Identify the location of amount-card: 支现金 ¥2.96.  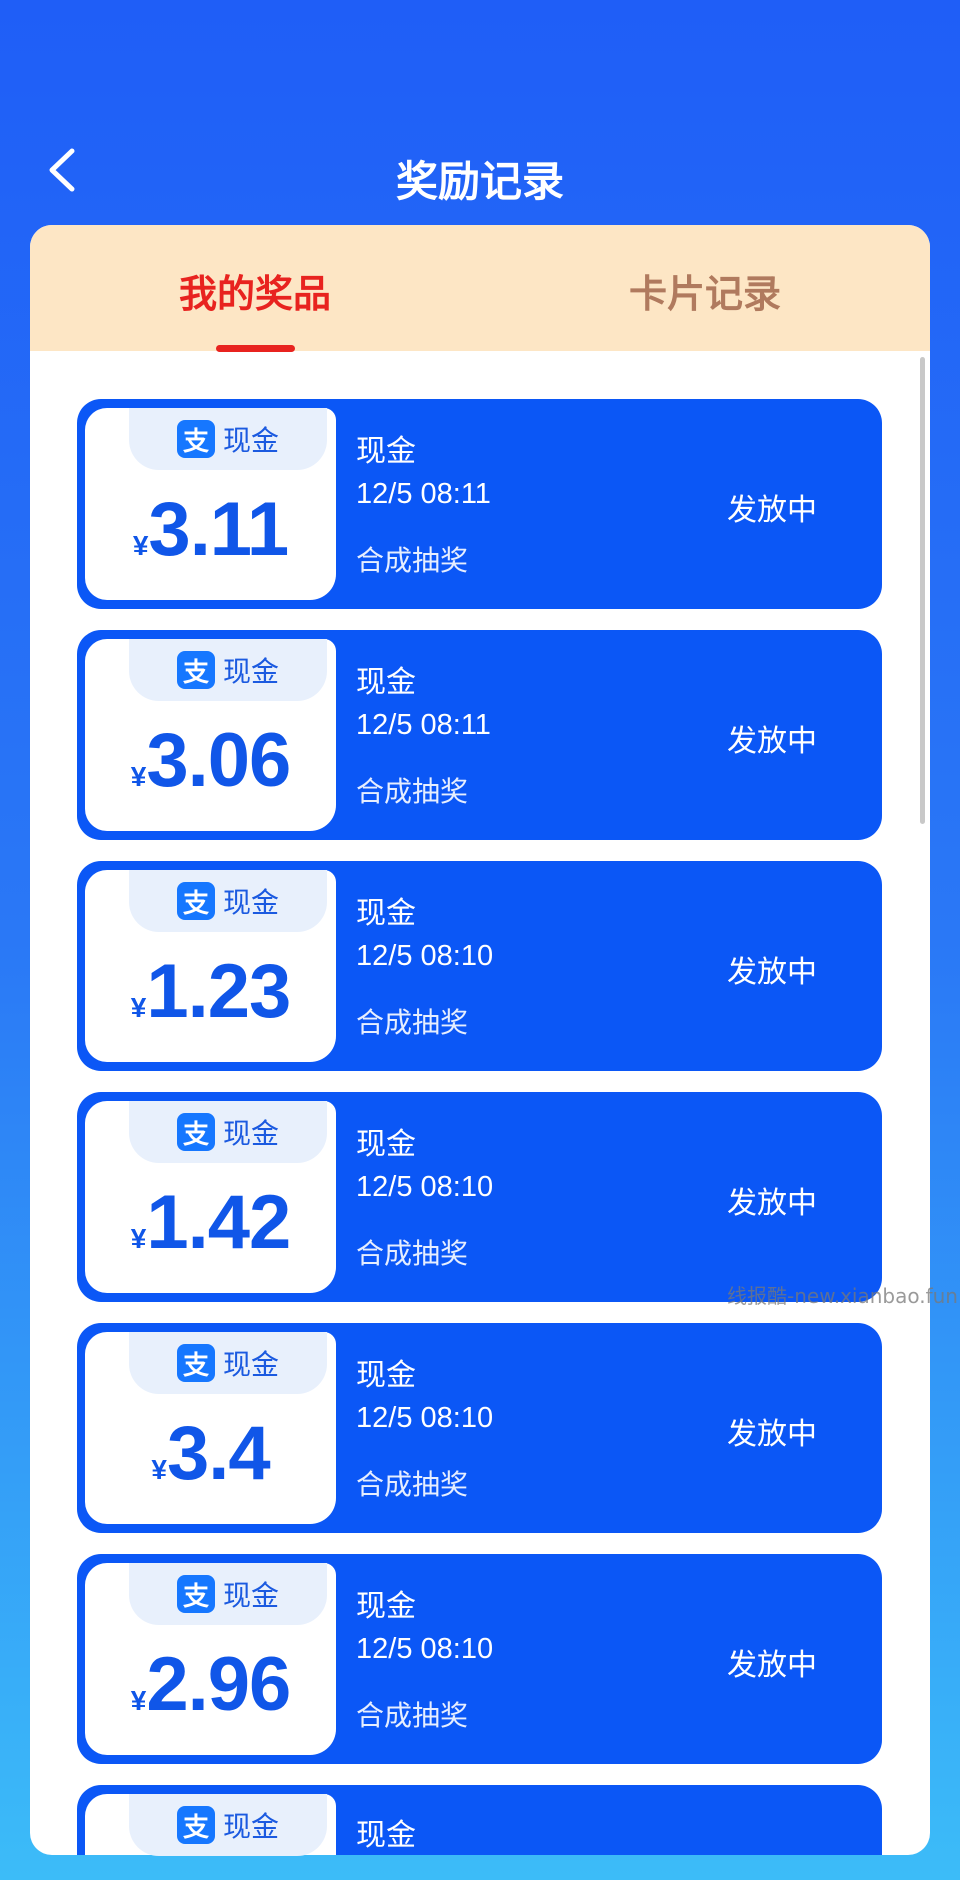
(210, 1659).